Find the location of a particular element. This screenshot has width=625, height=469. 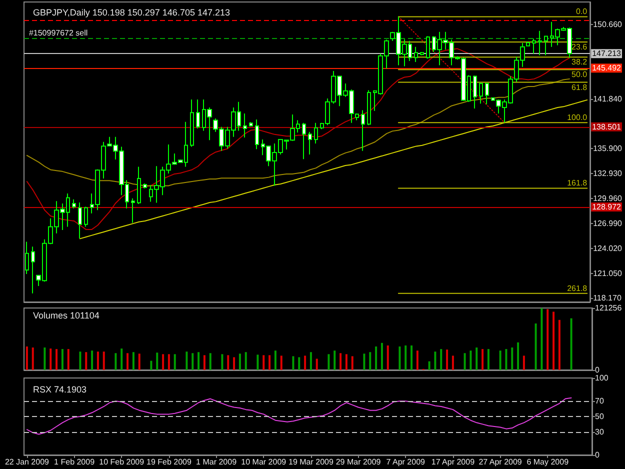

y-tick-label: 50 is located at coordinates (599, 416).